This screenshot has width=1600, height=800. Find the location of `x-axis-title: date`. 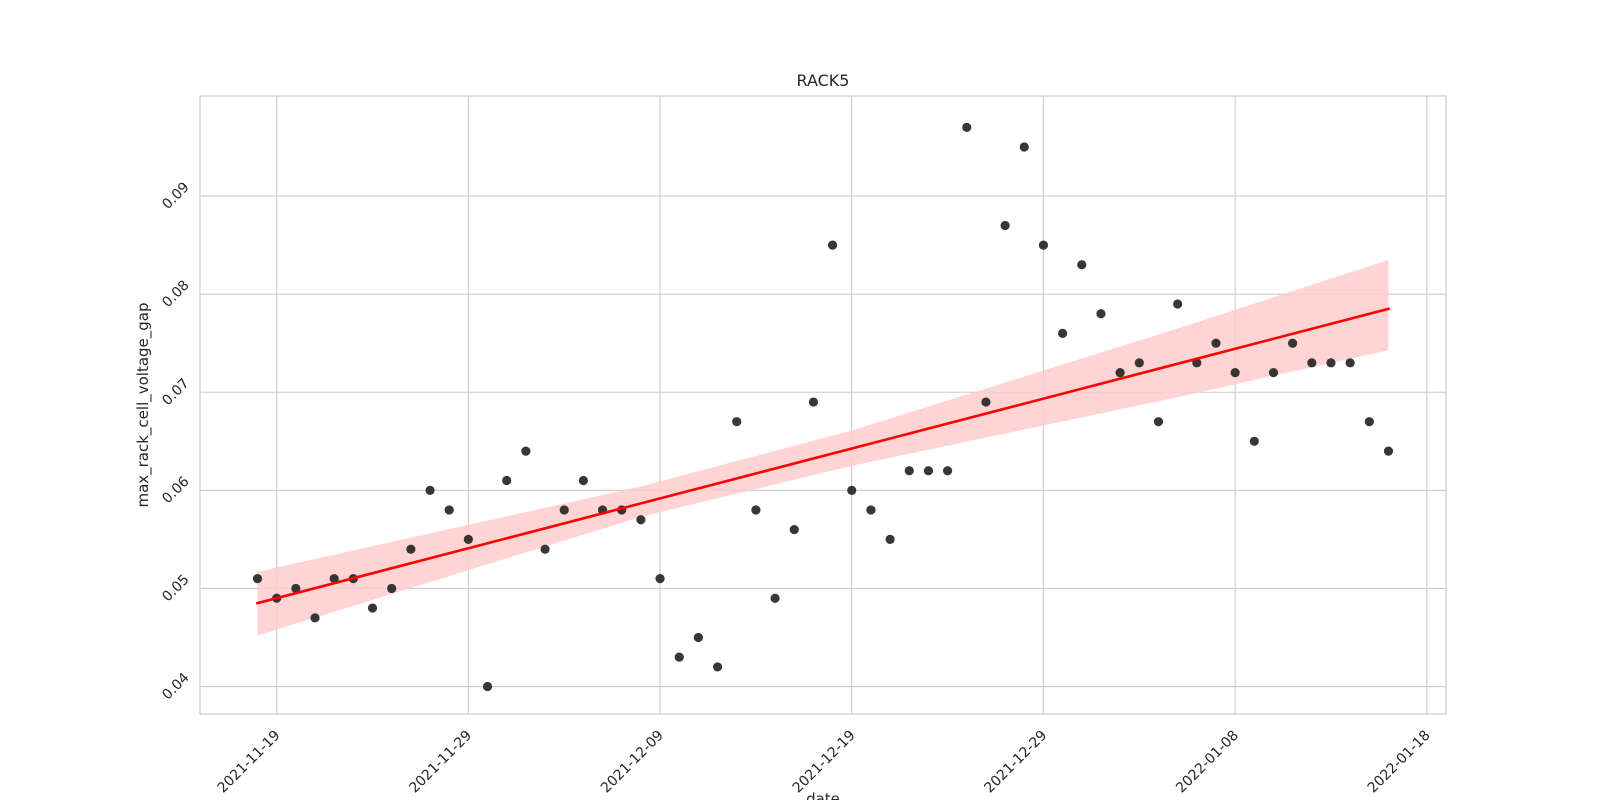

x-axis-title: date is located at coordinates (823, 795).